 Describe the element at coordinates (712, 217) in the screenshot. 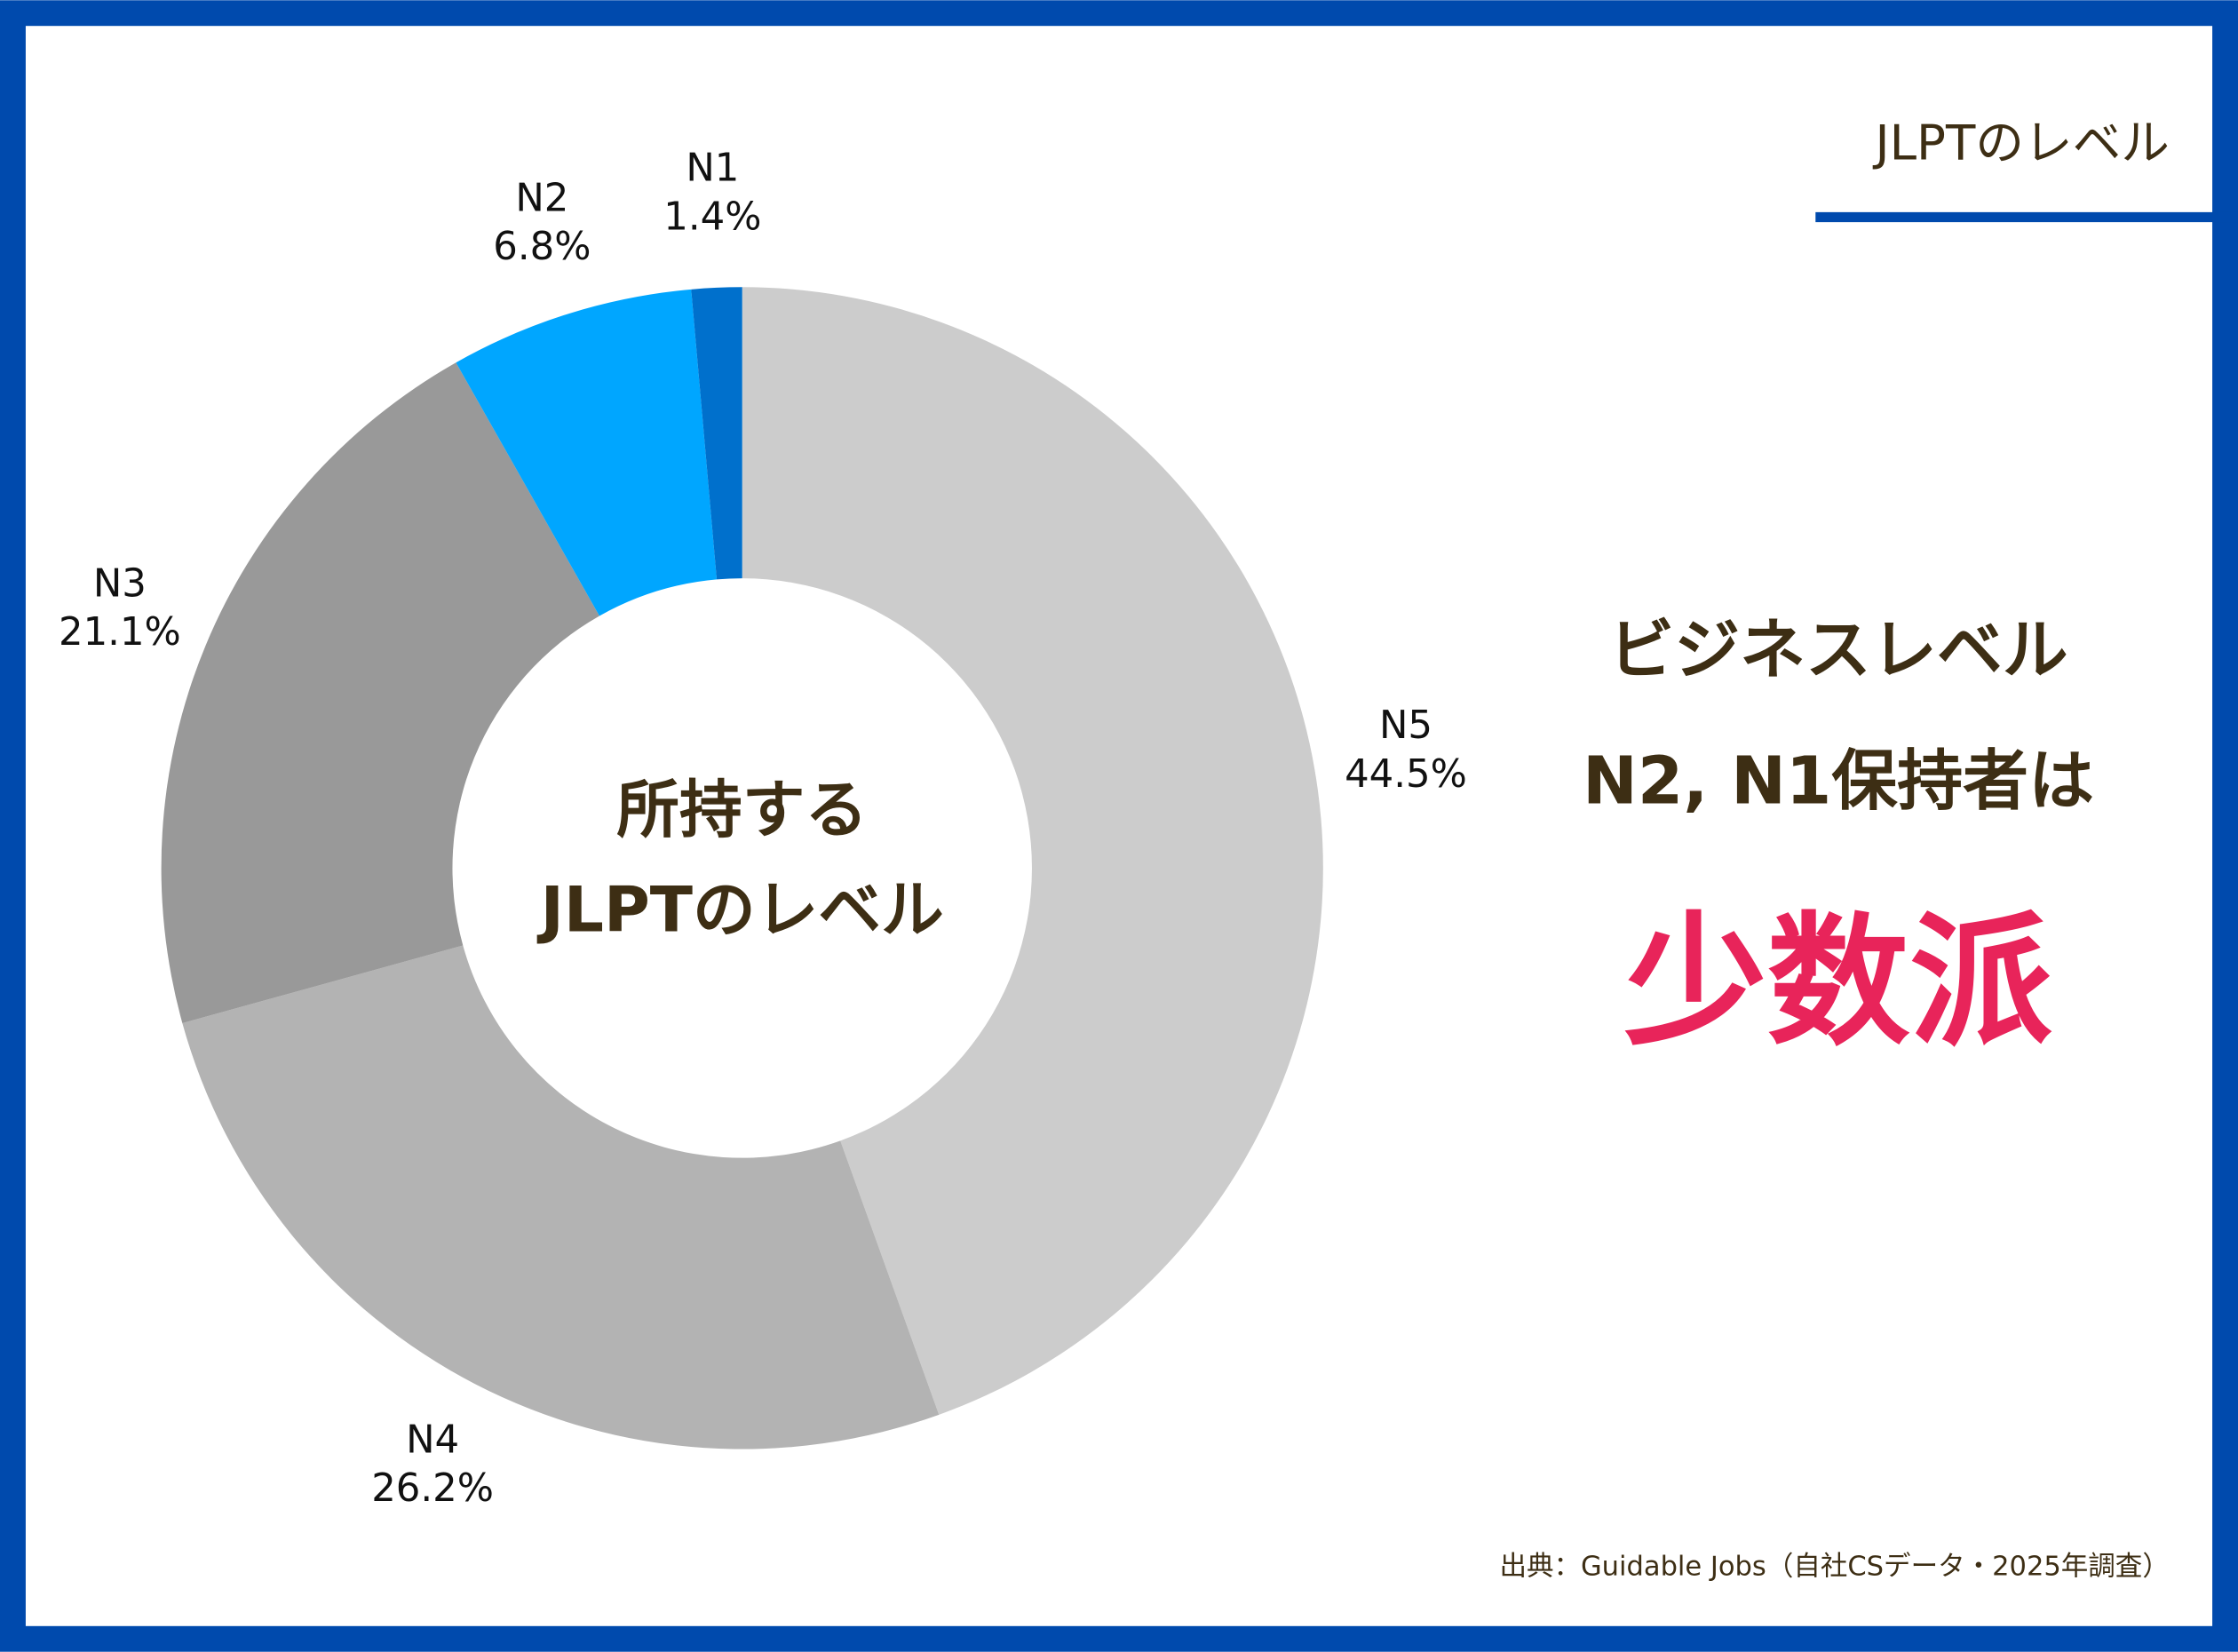

I see `slice-value-label: 1.4%` at that location.